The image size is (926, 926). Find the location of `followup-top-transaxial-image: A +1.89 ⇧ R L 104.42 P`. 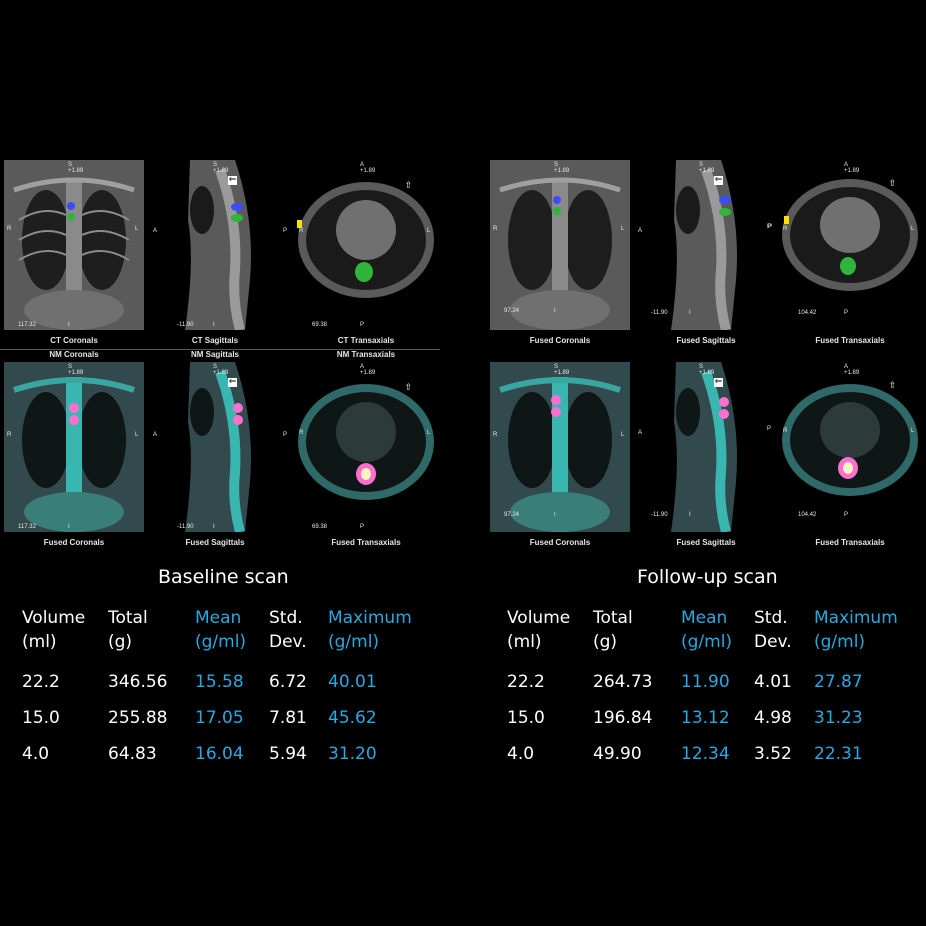

followup-top-transaxial-image: A +1.89 ⇧ R L 104.42 P is located at coordinates (850, 245).